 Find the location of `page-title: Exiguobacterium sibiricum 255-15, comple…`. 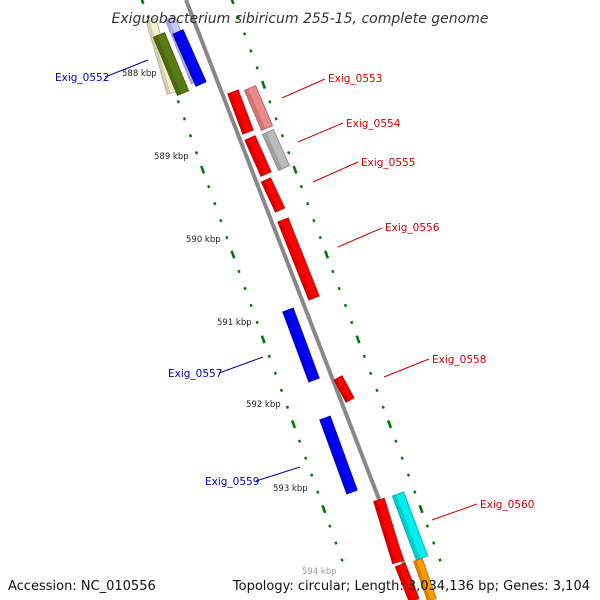

page-title: Exiguobacterium sibiricum 255-15, comple… is located at coordinates (299, 19).